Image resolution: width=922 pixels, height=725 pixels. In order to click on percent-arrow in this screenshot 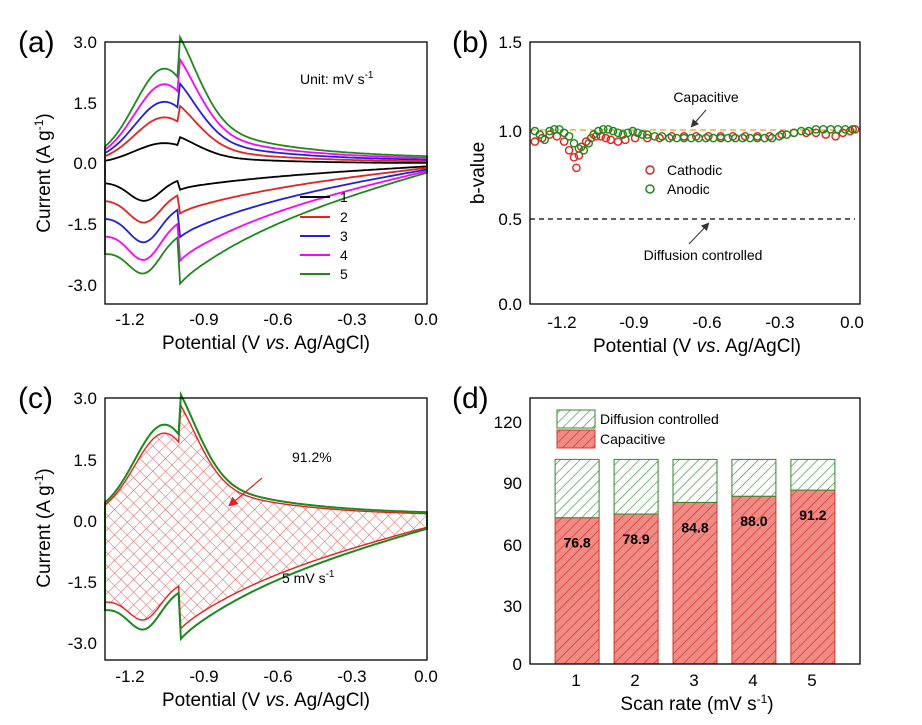, I will do `click(245, 492)`.